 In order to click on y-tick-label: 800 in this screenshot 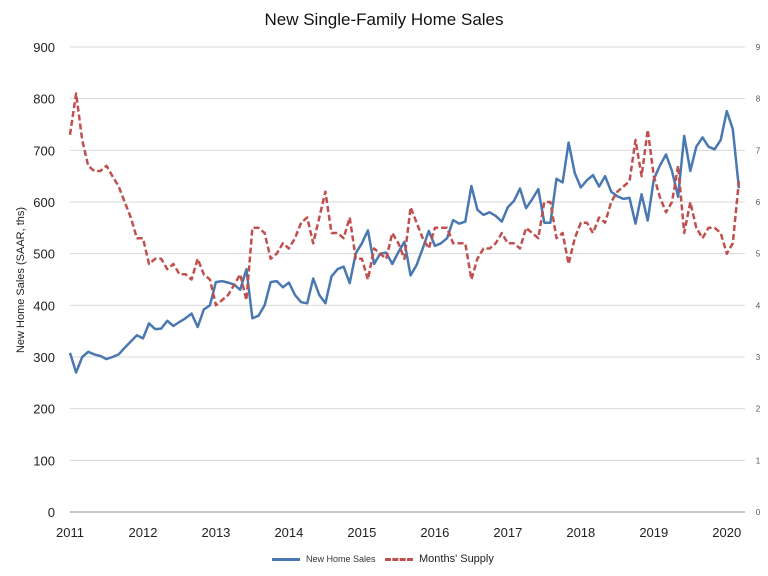, I will do `click(44, 99)`.